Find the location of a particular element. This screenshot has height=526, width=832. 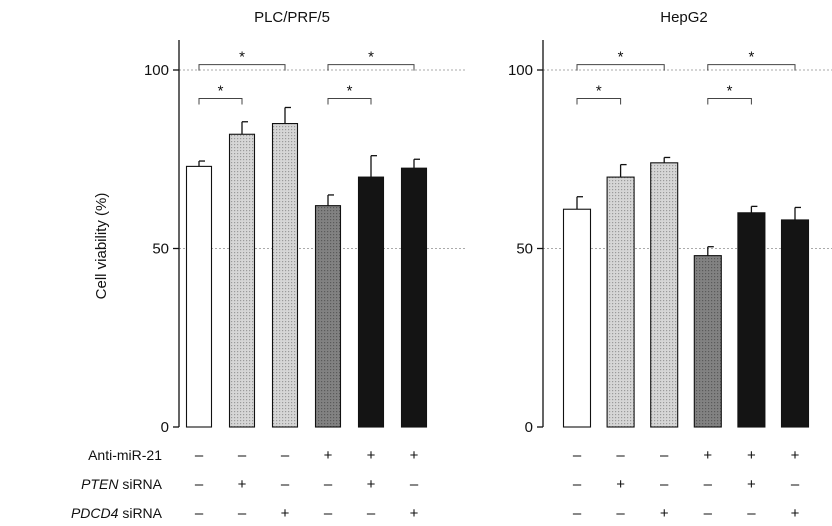

panel-title: HepG2 is located at coordinates (684, 17).